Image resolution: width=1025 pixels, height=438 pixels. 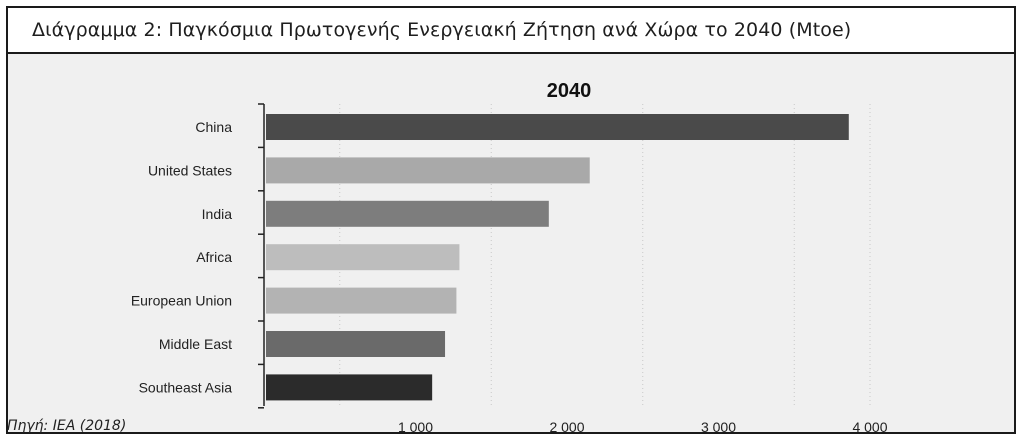 I want to click on bar-united-states, so click(x=428, y=170).